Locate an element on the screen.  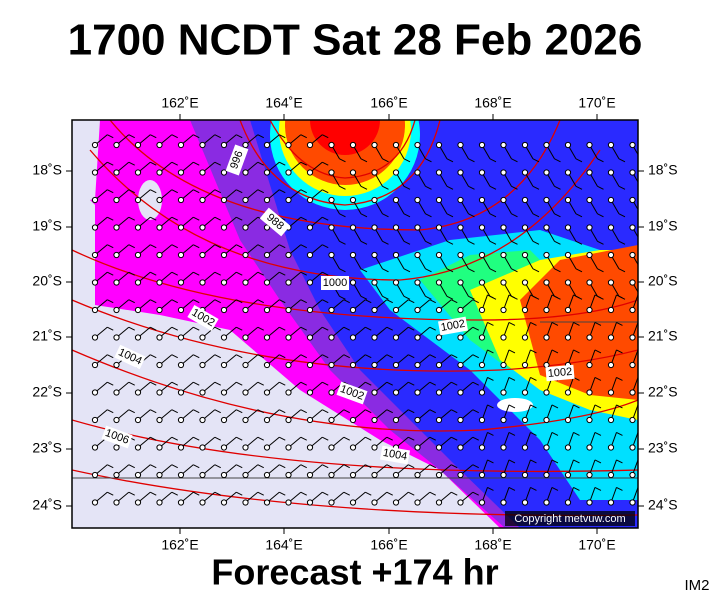
lon-label: 166˚E is located at coordinates (388, 545).